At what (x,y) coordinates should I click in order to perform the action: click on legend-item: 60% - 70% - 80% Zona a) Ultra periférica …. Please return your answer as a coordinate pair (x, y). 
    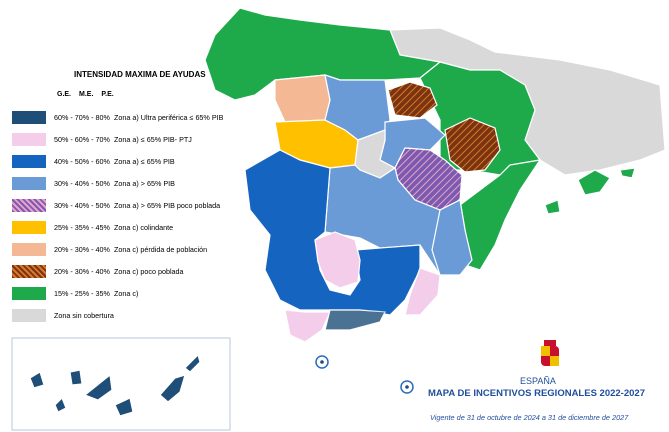
    Looking at the image, I should click on (117, 117).